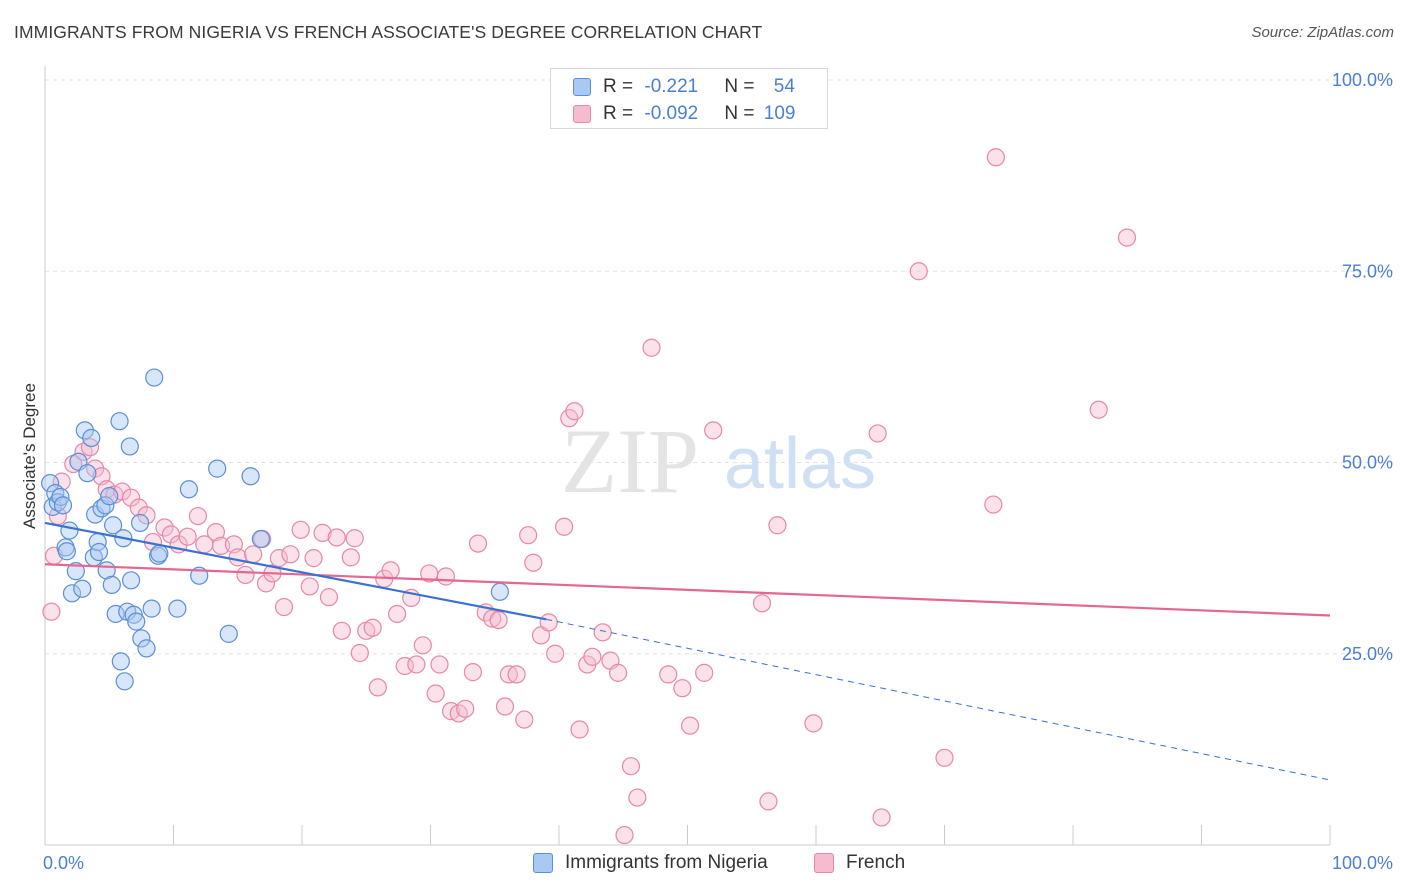  Describe the element at coordinates (718, 461) in the screenshot. I see `watermark: ZIP atlas` at that location.